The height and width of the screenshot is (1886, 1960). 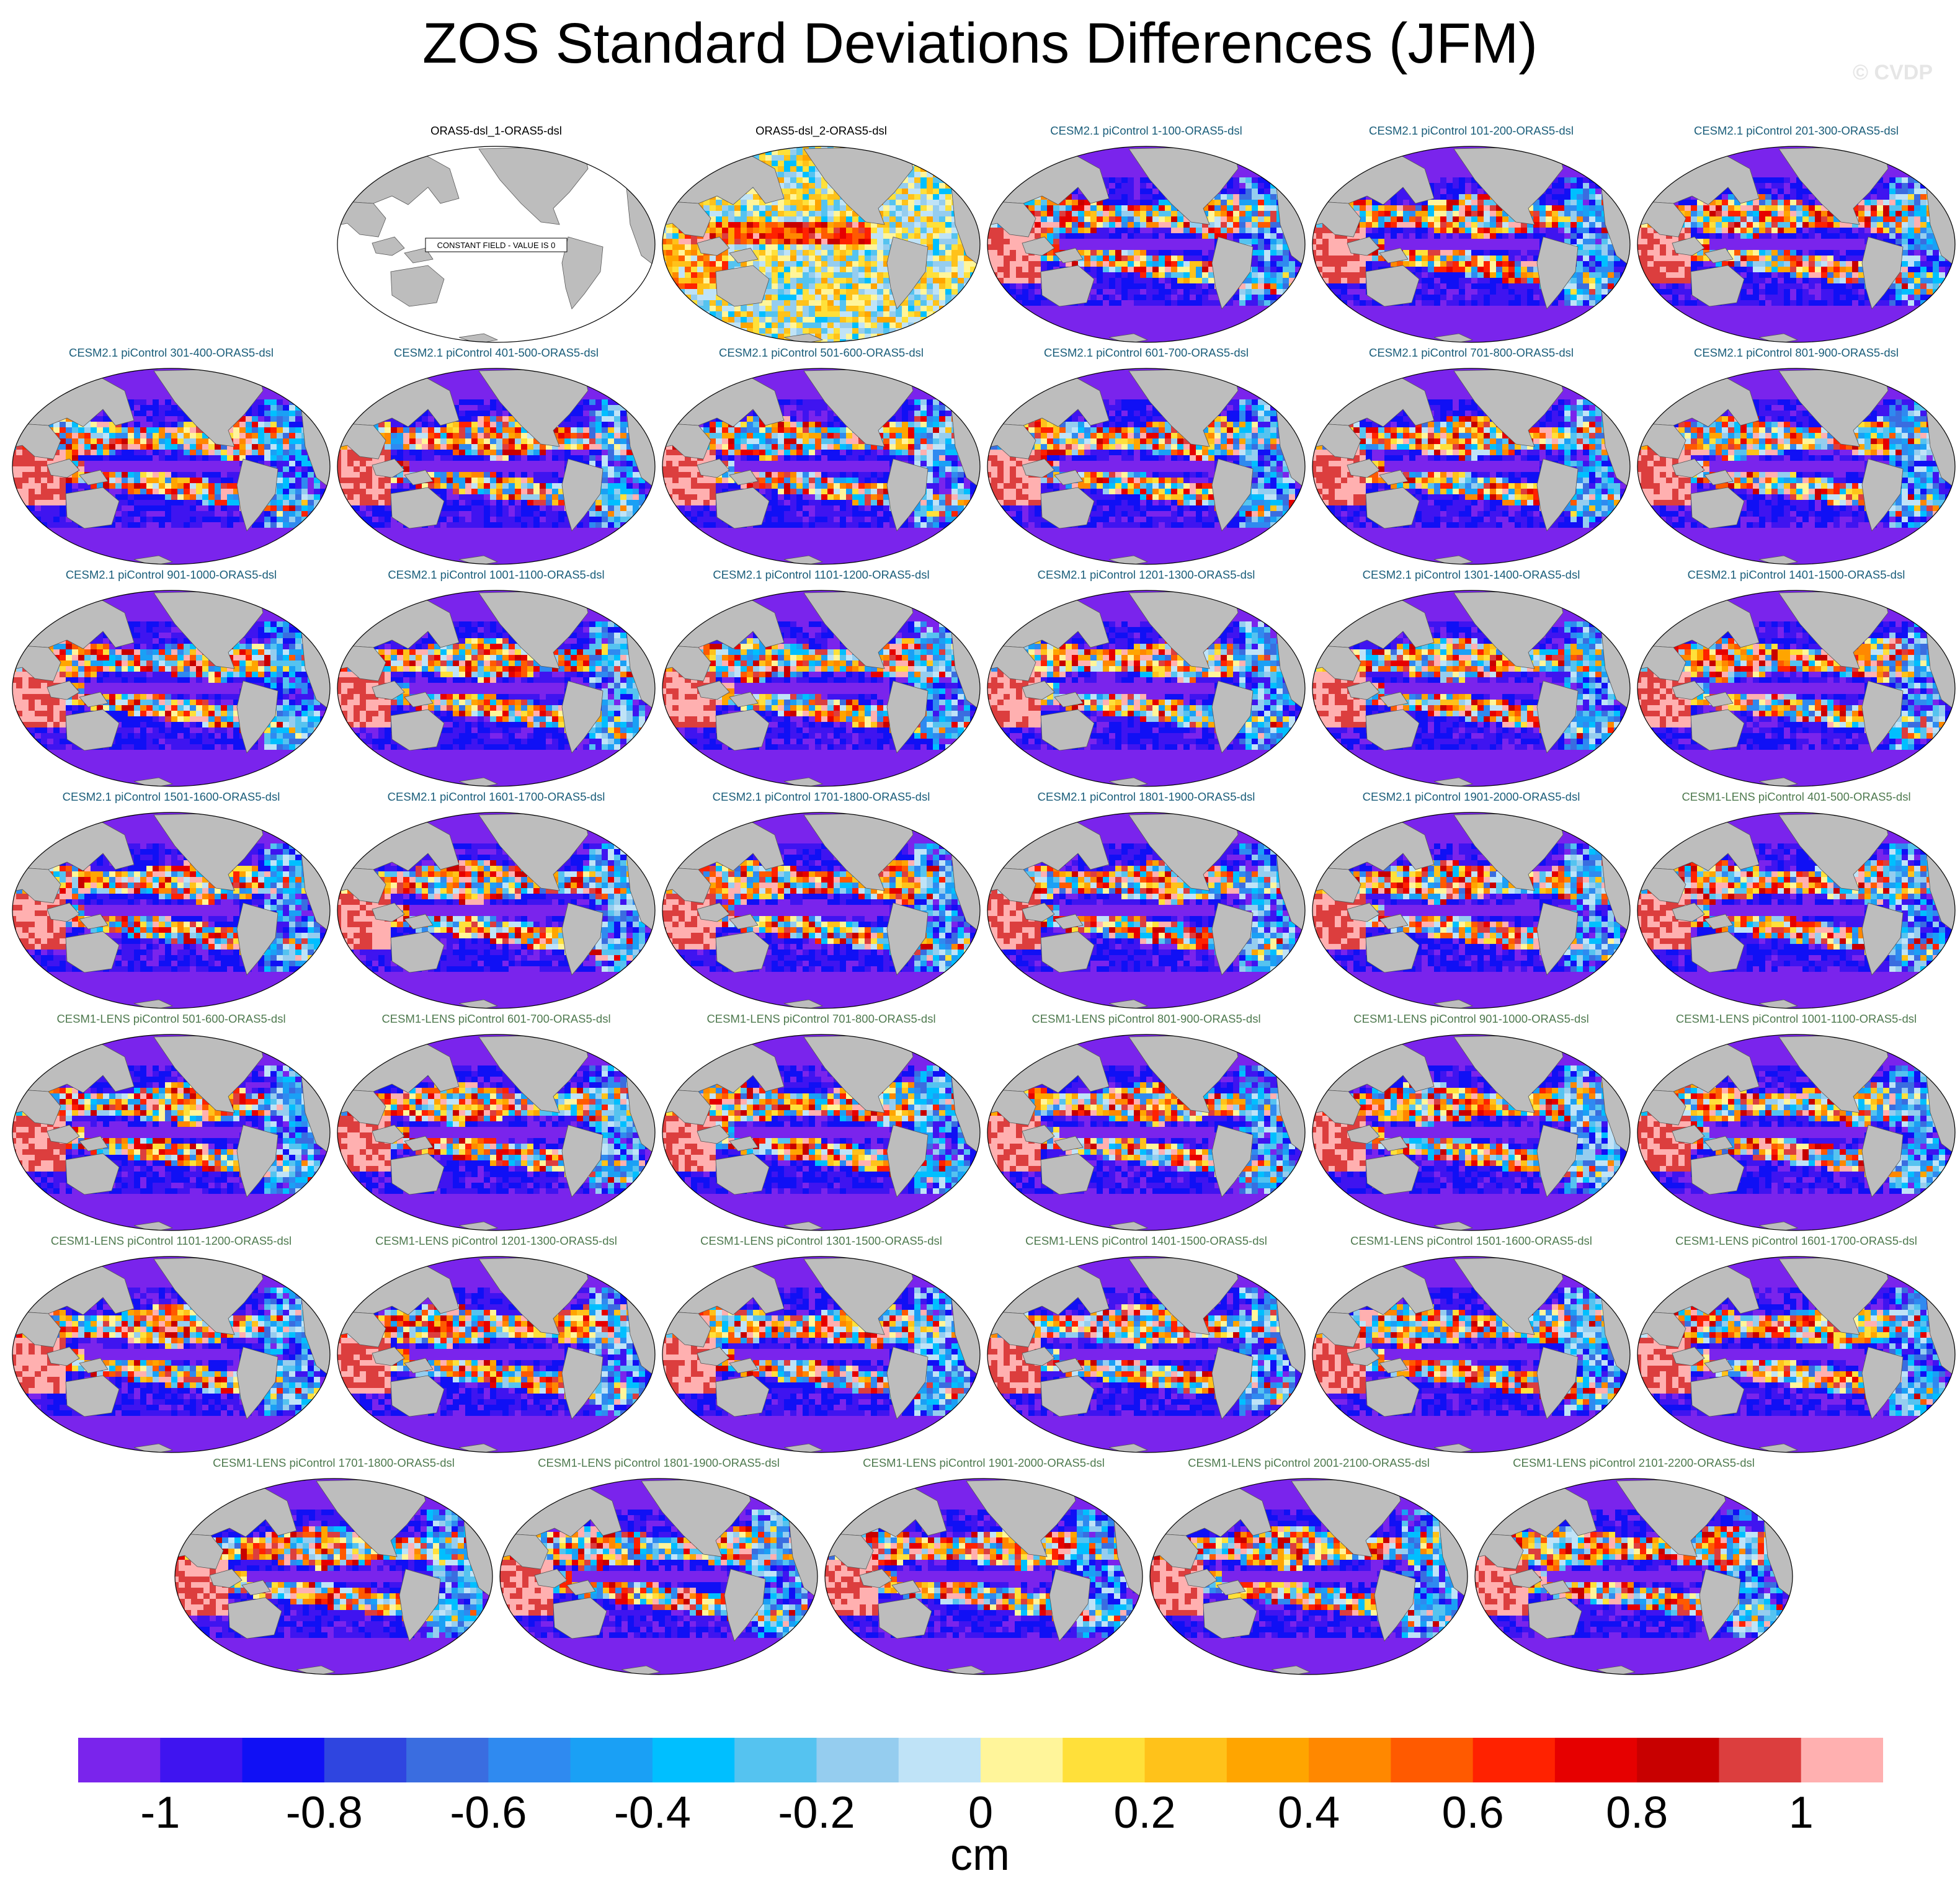 What do you see at coordinates (1794, 1241) in the screenshot?
I see `panel-title: CESM1-LENS piControl 1601-1700-ORAS5-dsl` at bounding box center [1794, 1241].